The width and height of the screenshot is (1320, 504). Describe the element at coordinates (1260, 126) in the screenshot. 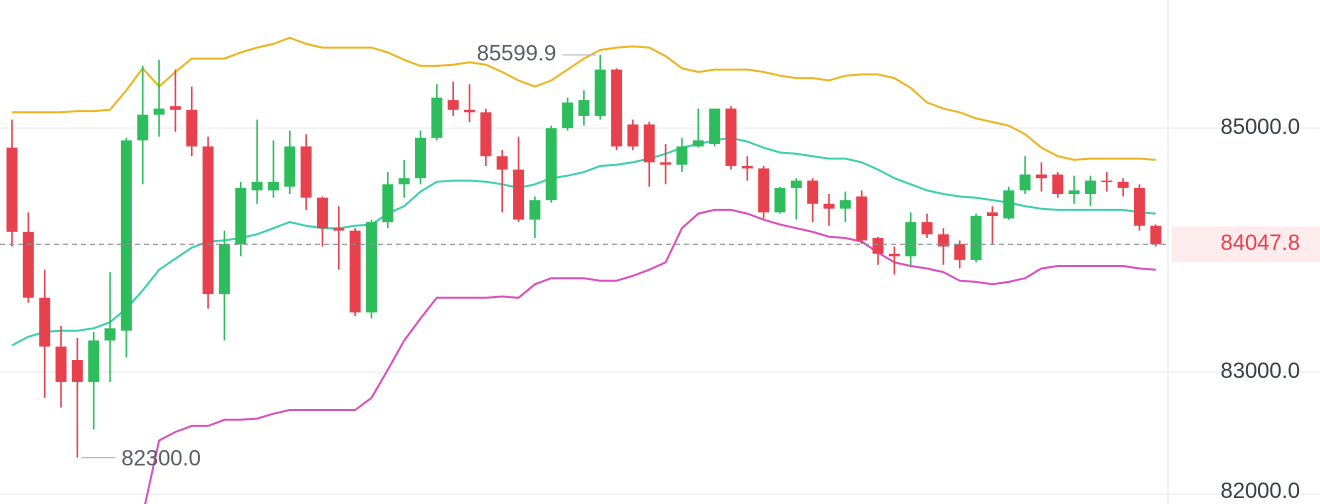

I see `y-tick-label: 85000.0` at that location.